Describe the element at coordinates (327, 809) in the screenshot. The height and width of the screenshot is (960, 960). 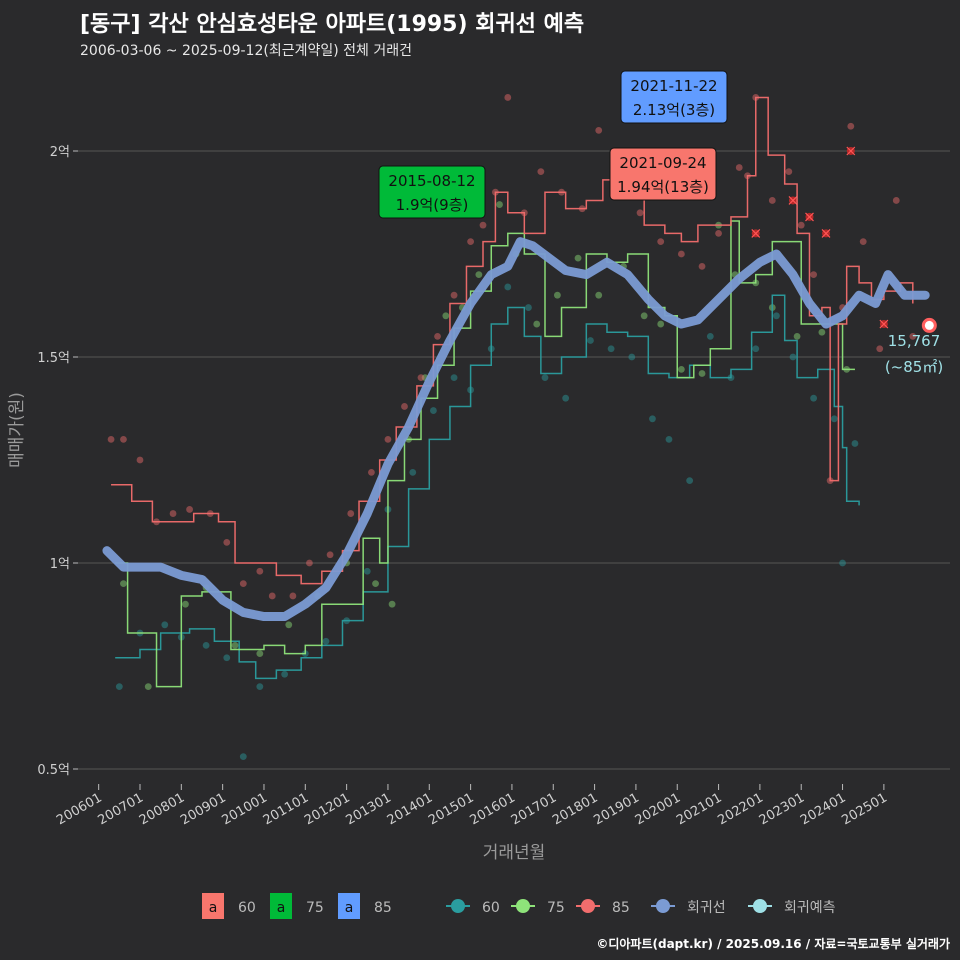
I see `x-tick-label: 201201` at that location.